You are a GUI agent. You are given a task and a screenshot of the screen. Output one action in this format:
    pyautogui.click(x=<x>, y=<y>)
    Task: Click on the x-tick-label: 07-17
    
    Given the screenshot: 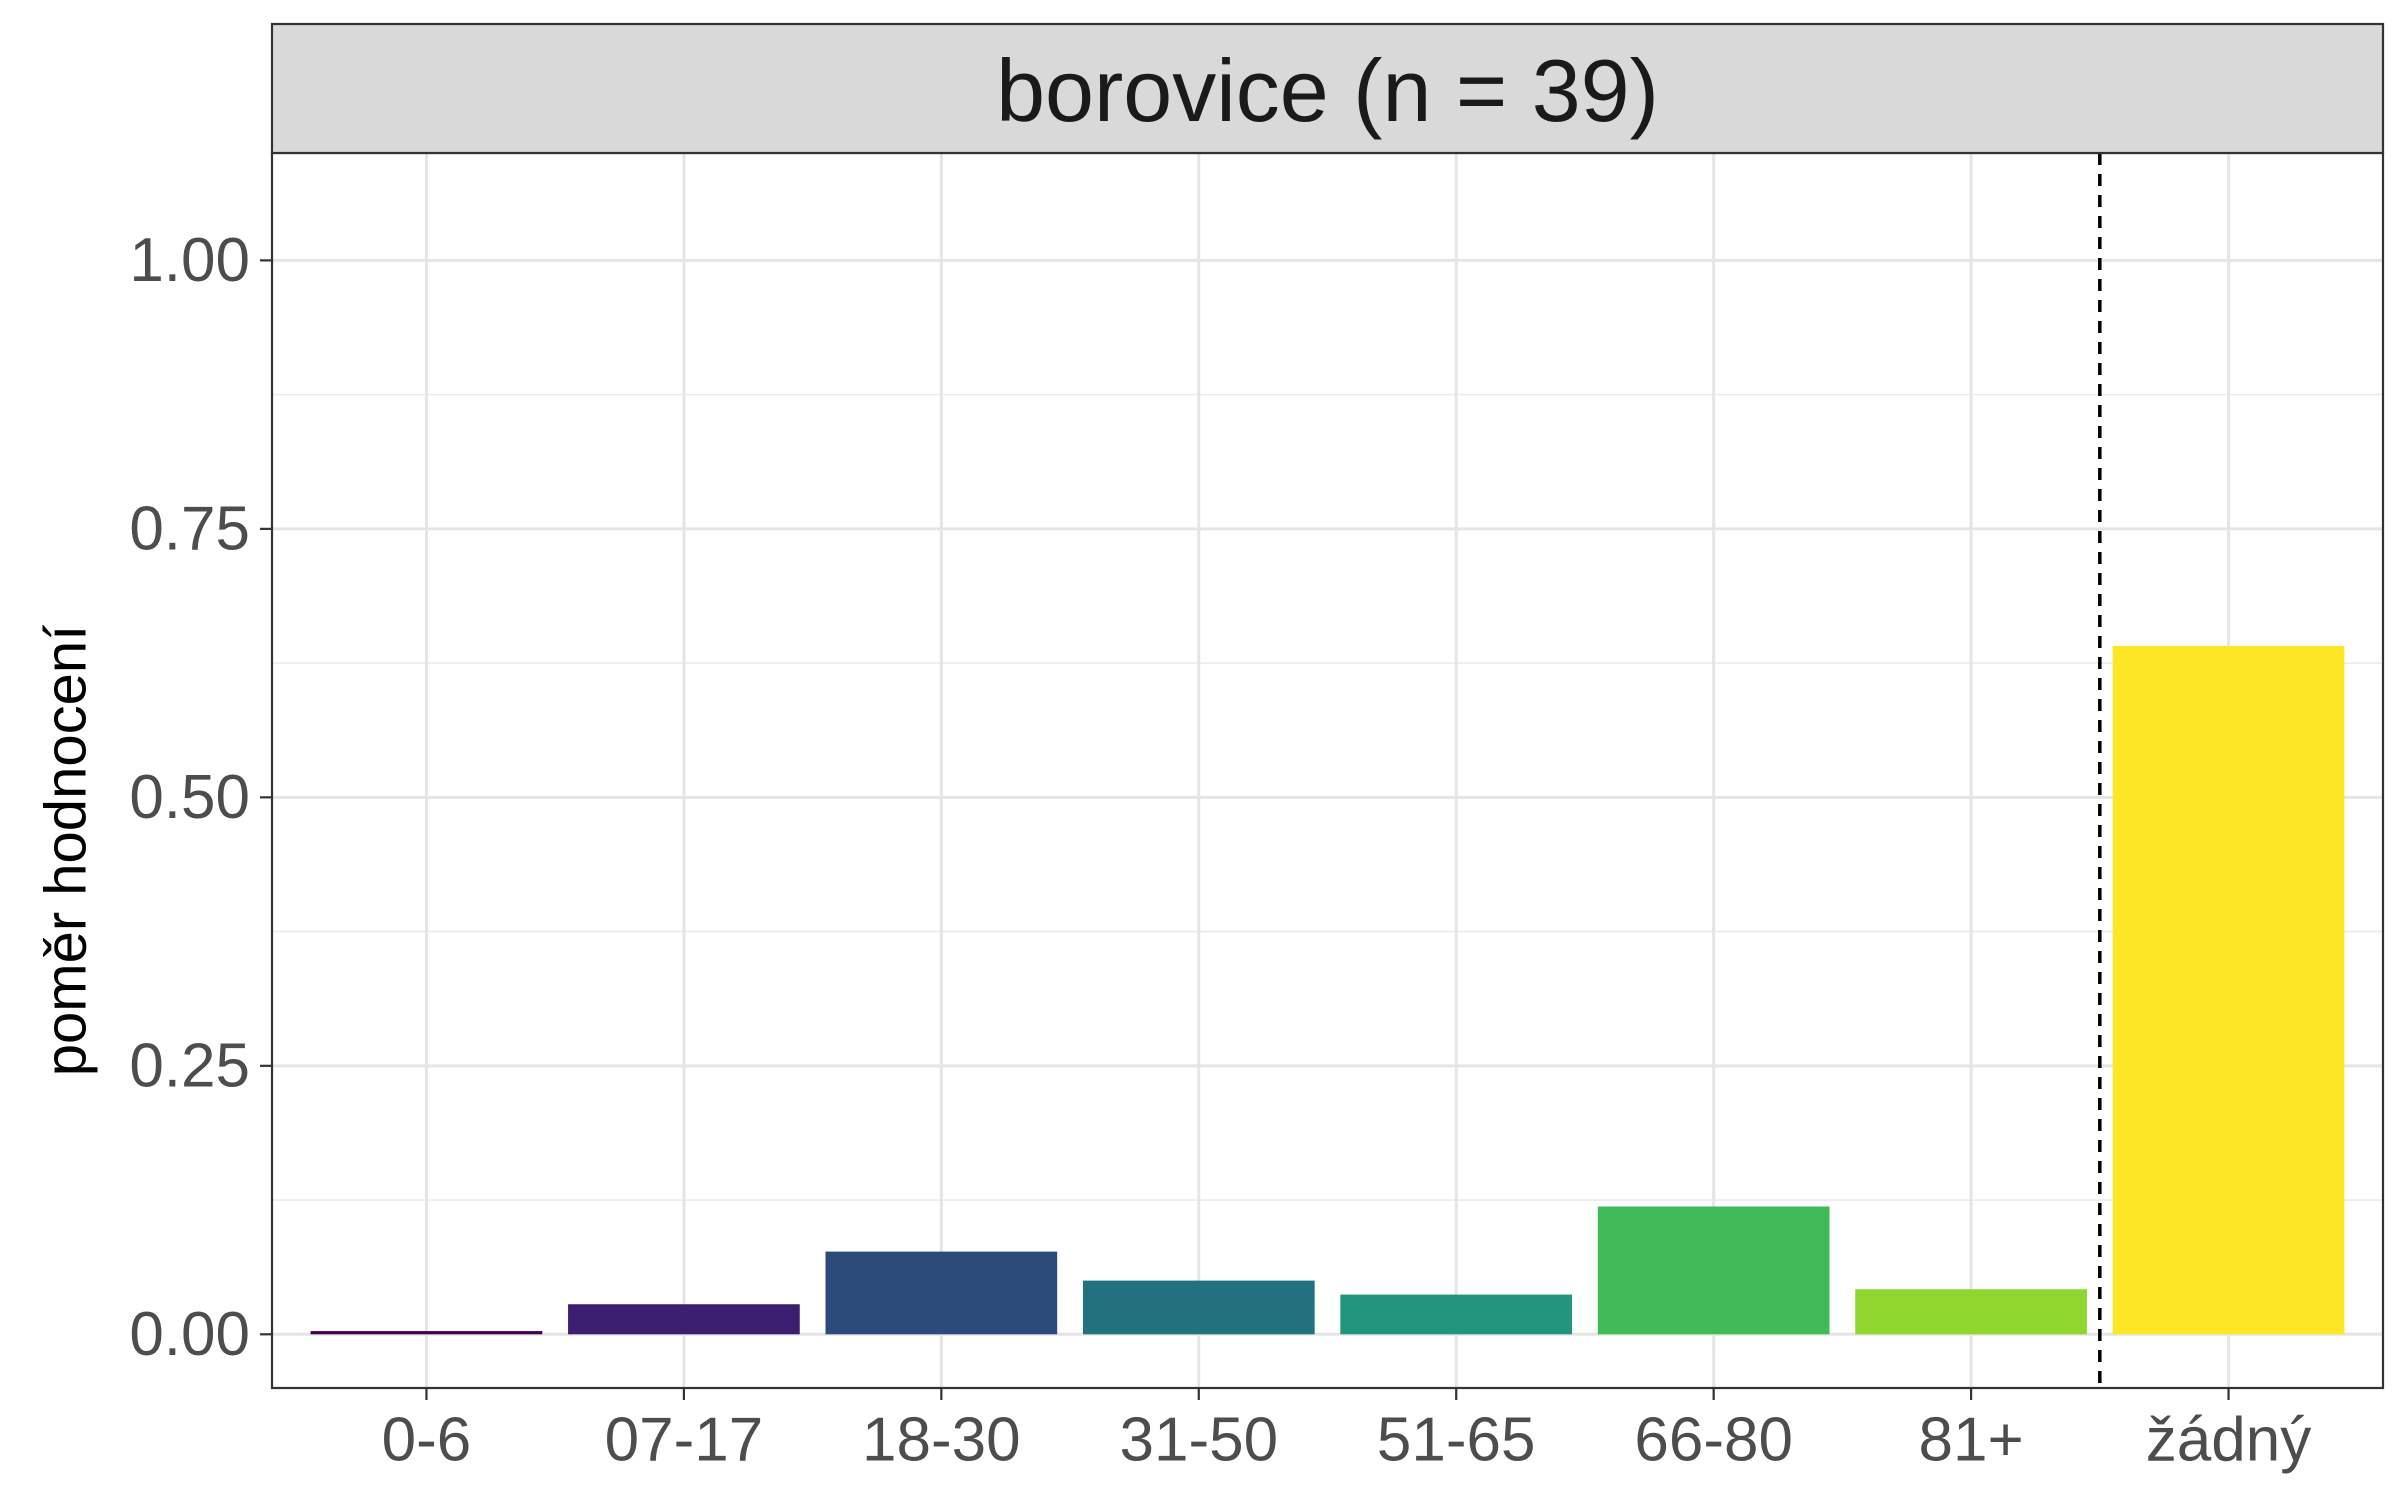 What is the action you would take?
    pyautogui.click(x=684, y=1440)
    